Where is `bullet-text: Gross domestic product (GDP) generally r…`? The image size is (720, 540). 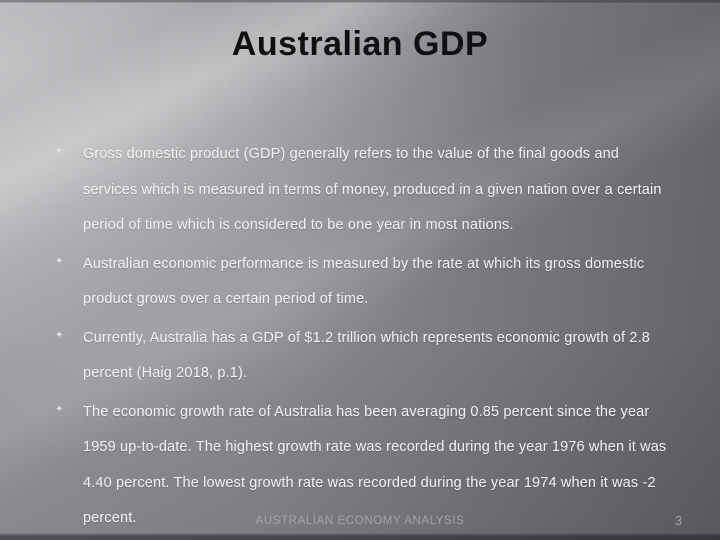
bullet-text: Gross domestic product (GDP) generally r… is located at coordinates (372, 189).